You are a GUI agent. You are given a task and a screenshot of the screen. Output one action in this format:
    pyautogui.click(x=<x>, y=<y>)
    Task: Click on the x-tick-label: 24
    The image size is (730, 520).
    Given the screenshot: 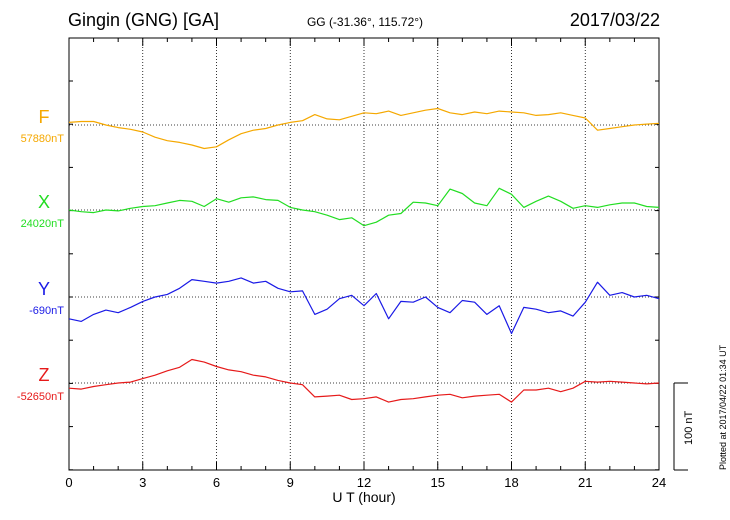 What is the action you would take?
    pyautogui.click(x=659, y=482)
    